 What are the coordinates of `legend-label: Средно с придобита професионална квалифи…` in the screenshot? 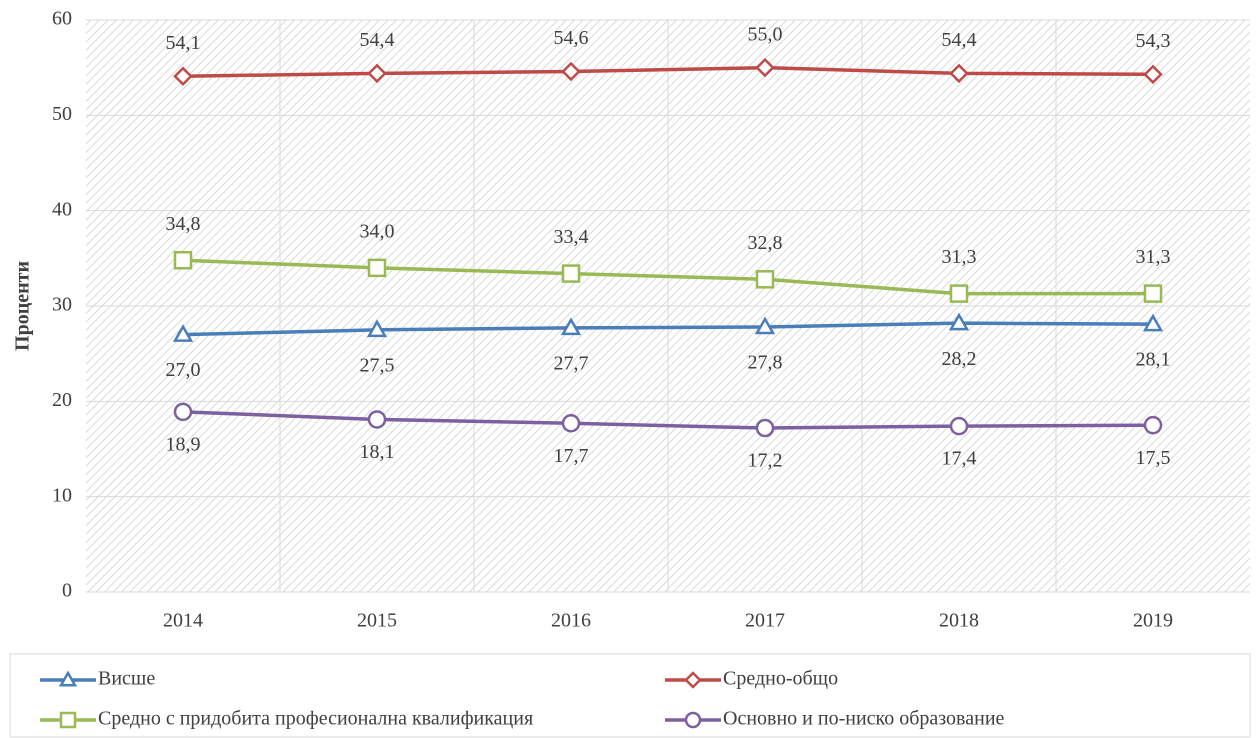 It's located at (315, 719).